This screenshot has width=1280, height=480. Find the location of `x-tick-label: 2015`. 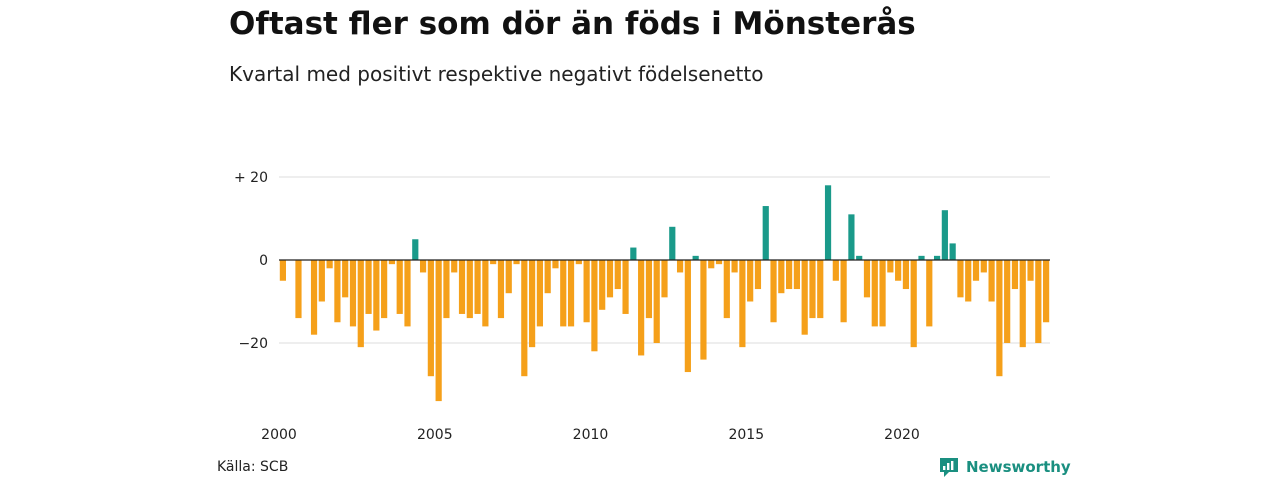

x-tick-label: 2015 is located at coordinates (746, 435).